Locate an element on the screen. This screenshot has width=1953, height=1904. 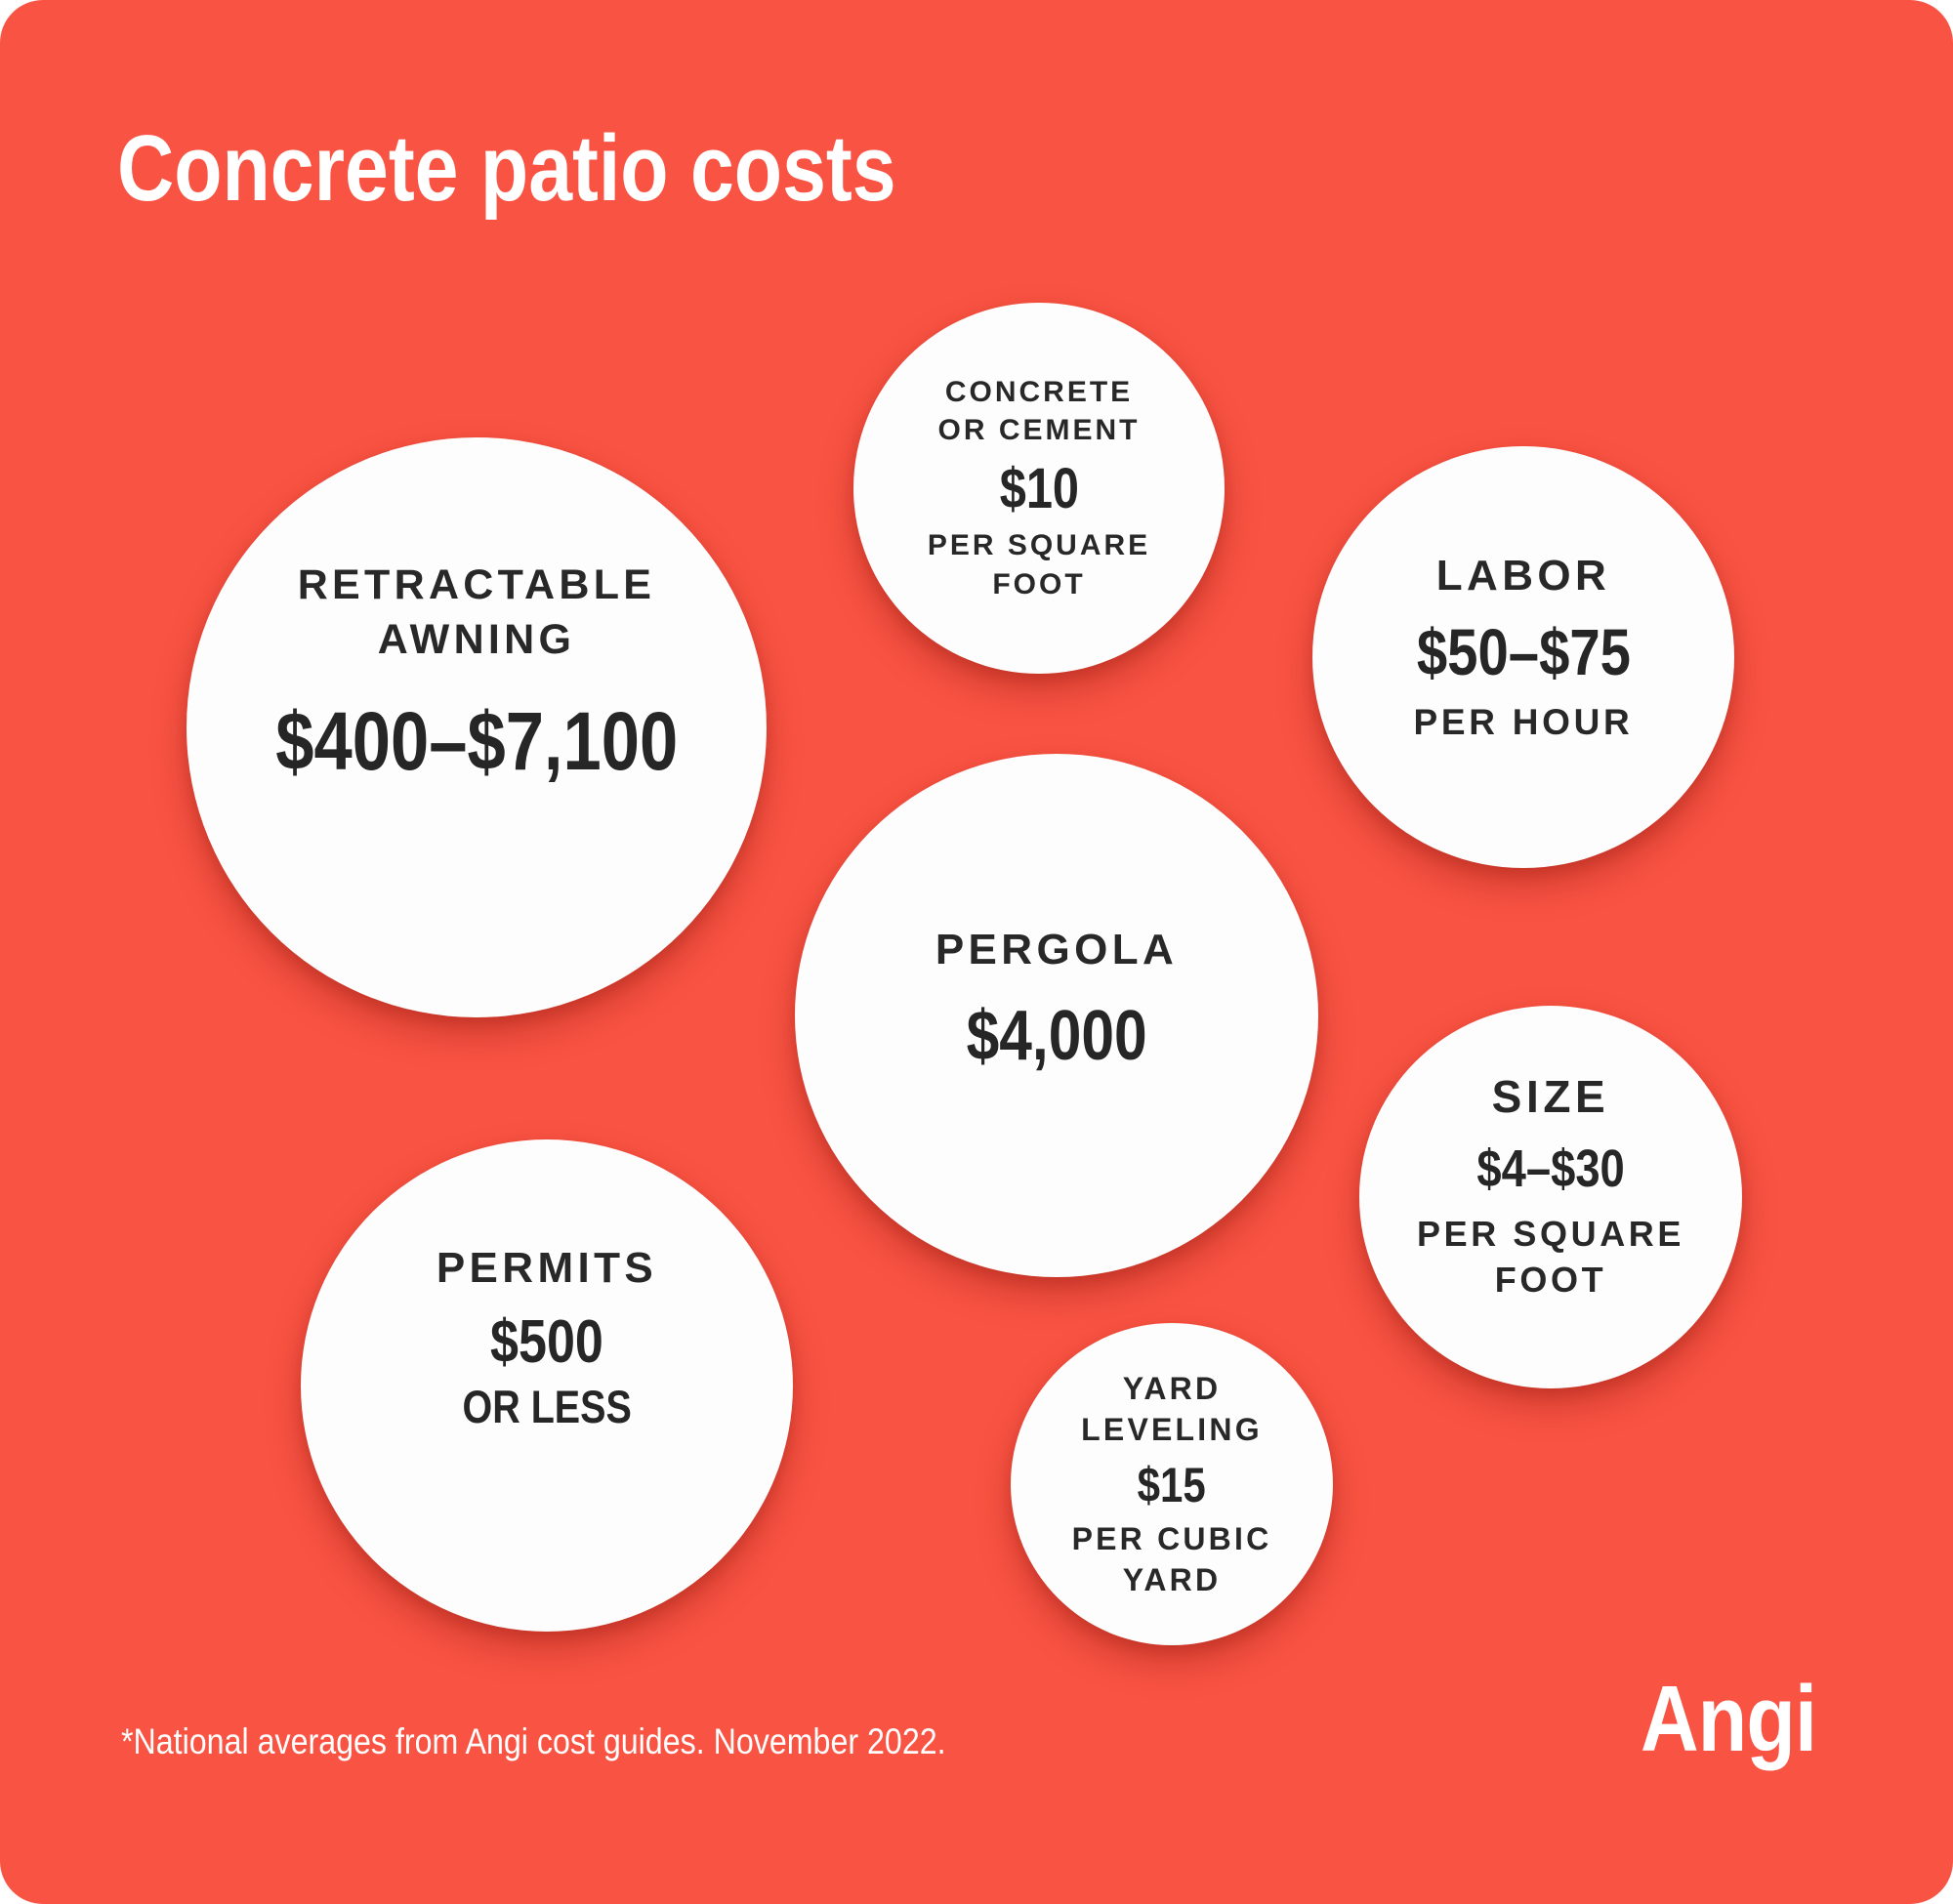
bubble-value: $50–$75 is located at coordinates (1523, 653).